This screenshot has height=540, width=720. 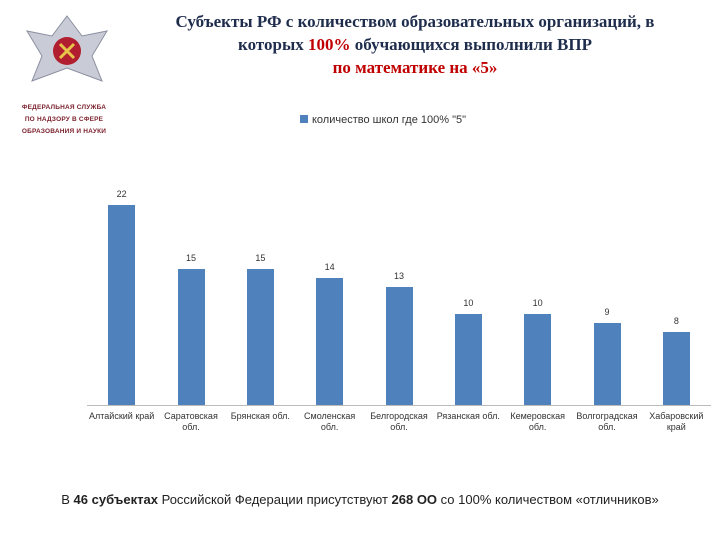 What do you see at coordinates (548, 499) in the screenshot?
I see `footer-segment: со 100% количеством «отличников»` at bounding box center [548, 499].